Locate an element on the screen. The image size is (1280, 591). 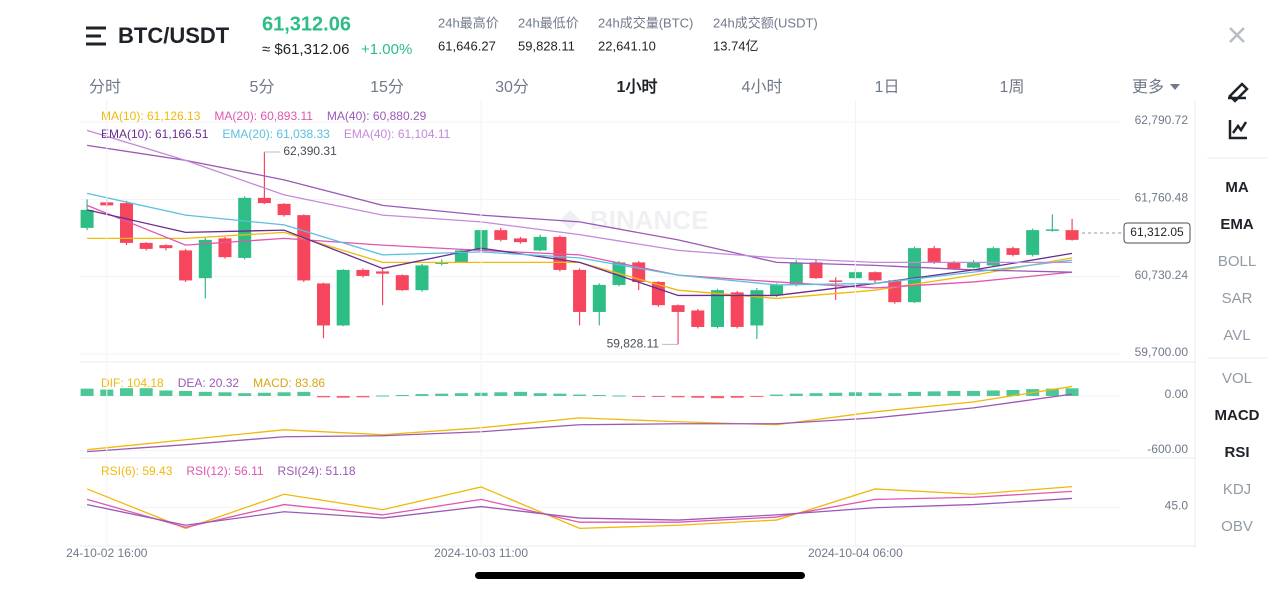
tab: 分时 is located at coordinates (105, 87).